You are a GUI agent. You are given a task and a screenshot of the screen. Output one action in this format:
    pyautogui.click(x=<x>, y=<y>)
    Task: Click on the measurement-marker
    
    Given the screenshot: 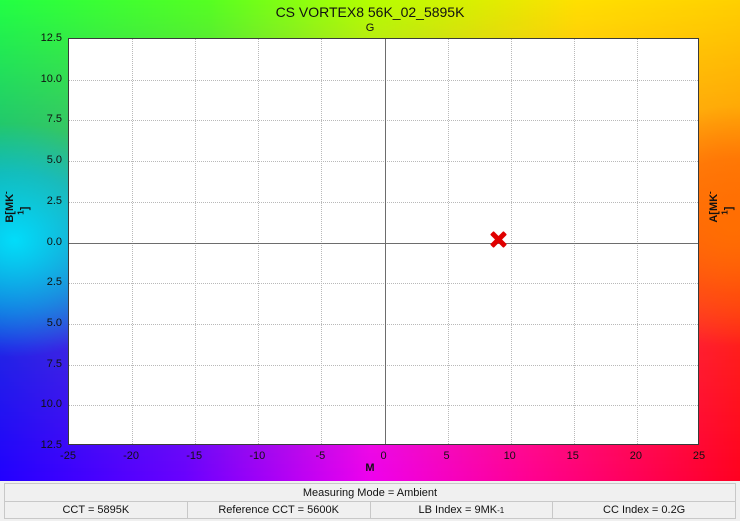 What is the action you would take?
    pyautogui.click(x=498, y=239)
    